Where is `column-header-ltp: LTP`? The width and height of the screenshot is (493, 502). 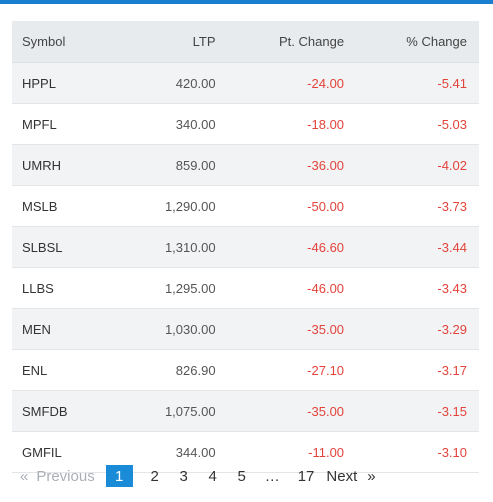
column-header-ltp: LTP is located at coordinates (165, 42).